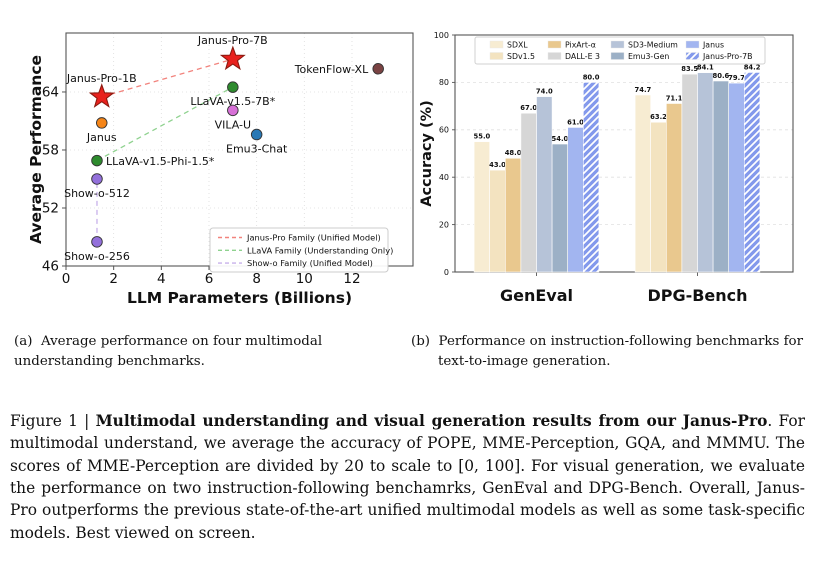  I want to click on point-label: Show-o-256, so click(97, 256).